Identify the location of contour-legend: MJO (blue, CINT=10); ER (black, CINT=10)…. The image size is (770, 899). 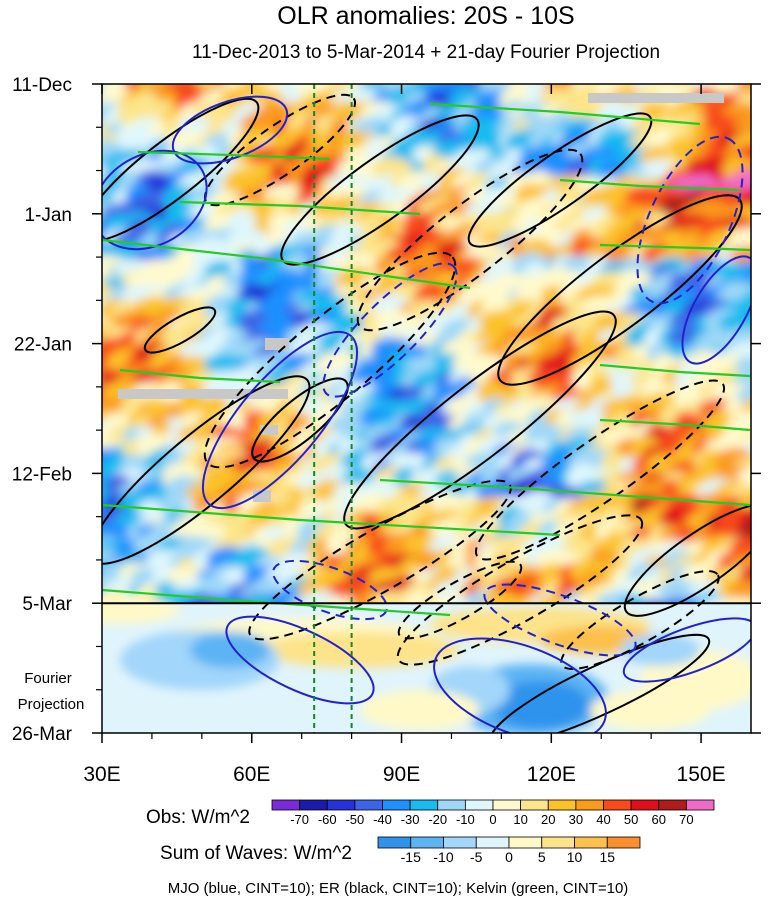
(398, 888).